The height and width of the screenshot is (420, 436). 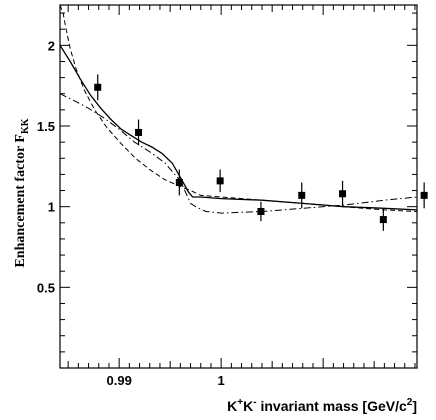 I want to click on x-axis-title-k2: K, so click(x=248, y=406).